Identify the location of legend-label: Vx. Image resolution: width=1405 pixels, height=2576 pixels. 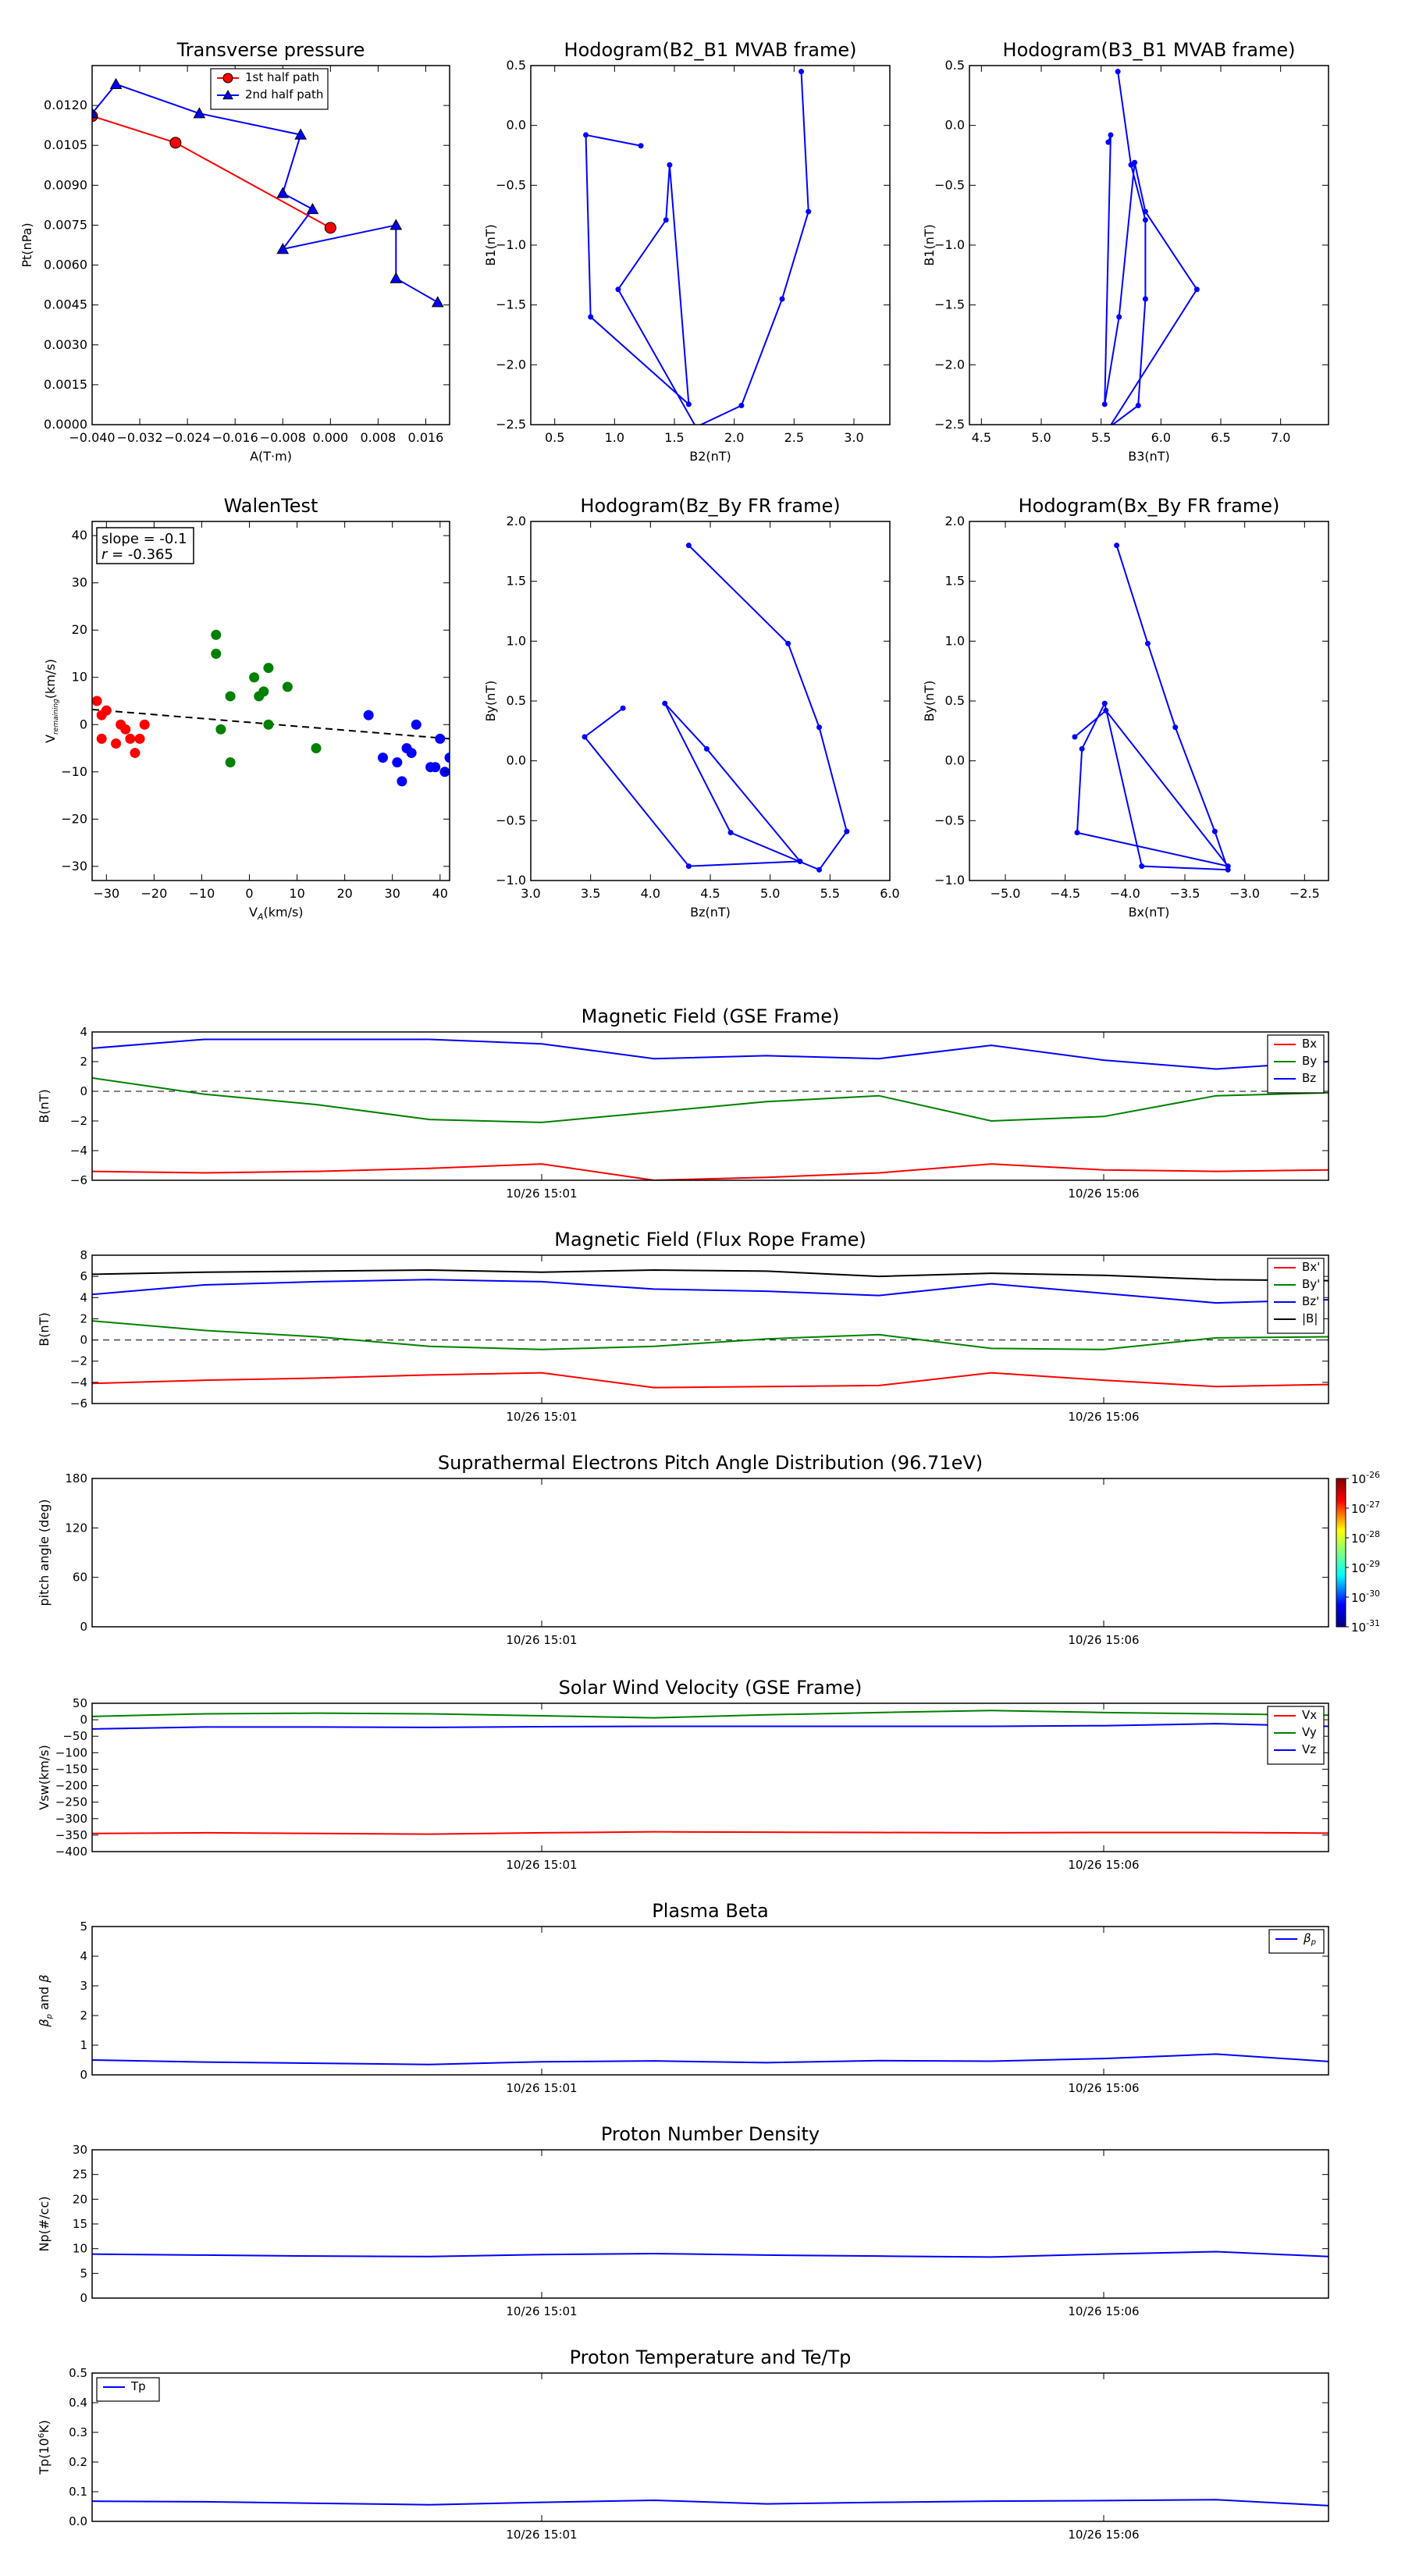
(1309, 1715).